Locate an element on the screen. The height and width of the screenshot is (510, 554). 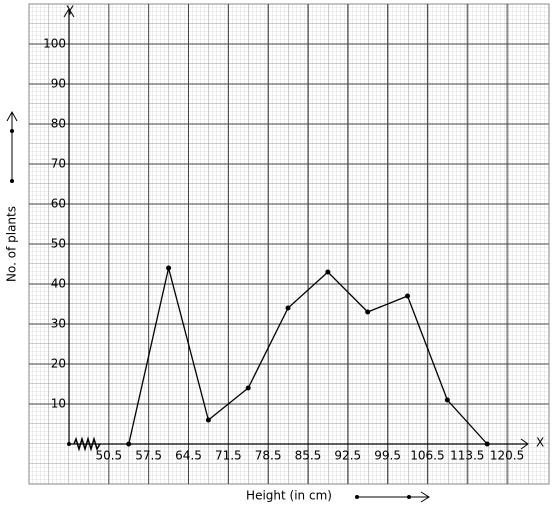
y-tick-label: 100 is located at coordinates (54, 44).